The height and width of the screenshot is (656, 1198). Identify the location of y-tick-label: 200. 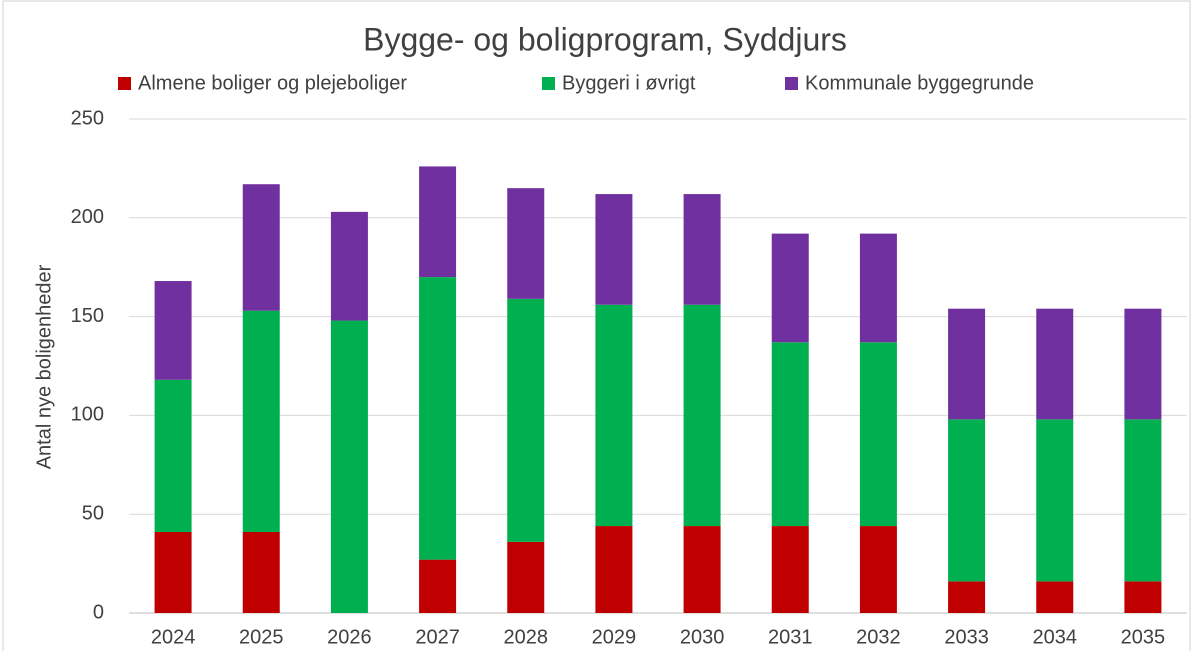
(87, 217).